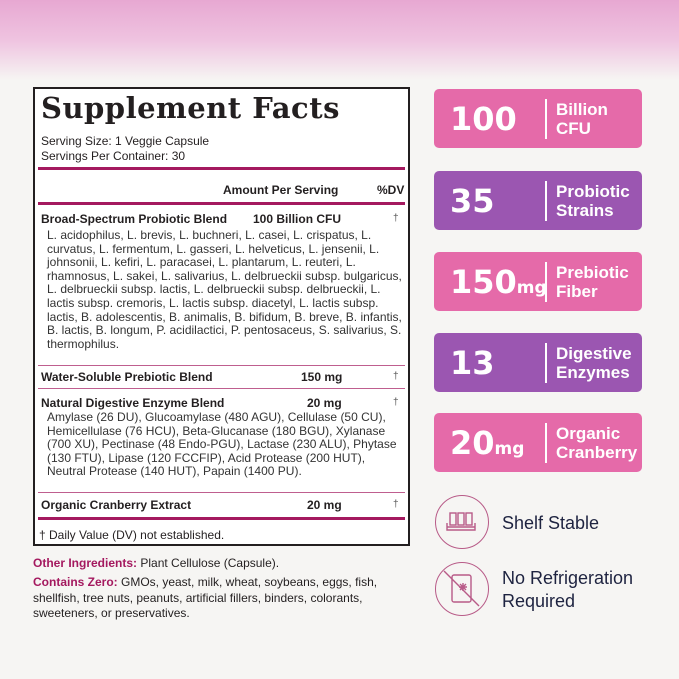  Describe the element at coordinates (125, 141) in the screenshot. I see `serving-size: Serving Size: 1 Veggie Capsule` at that location.